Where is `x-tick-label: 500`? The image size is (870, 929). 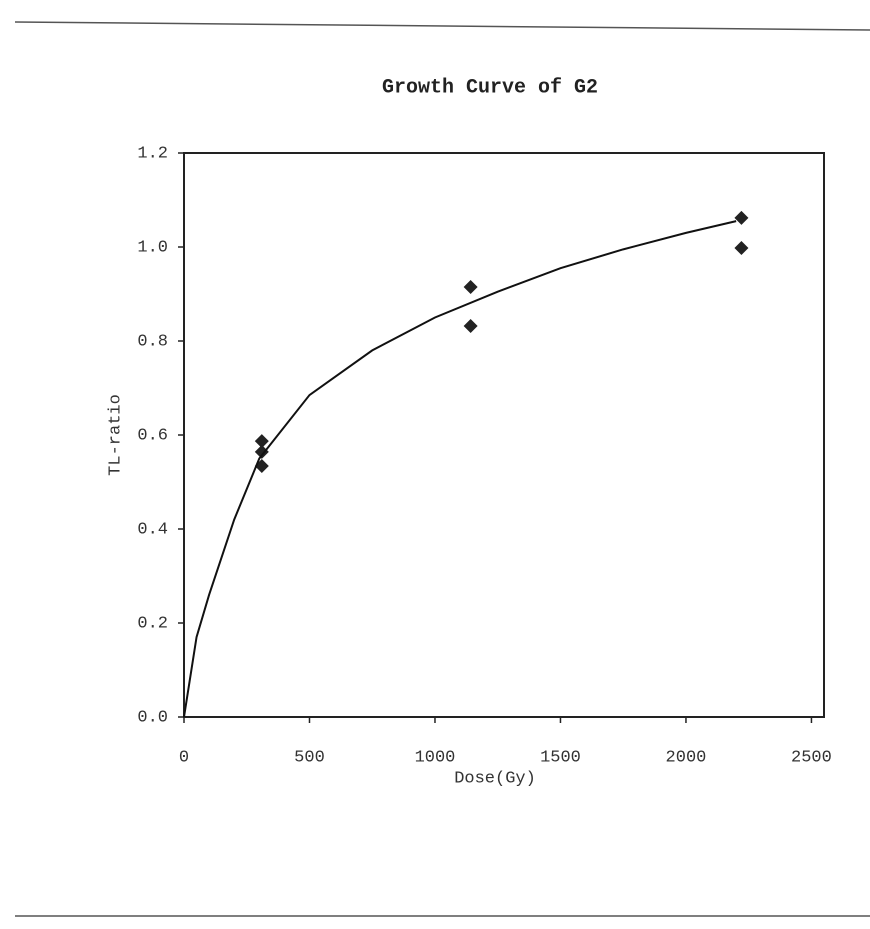 x-tick-label: 500 is located at coordinates (309, 757).